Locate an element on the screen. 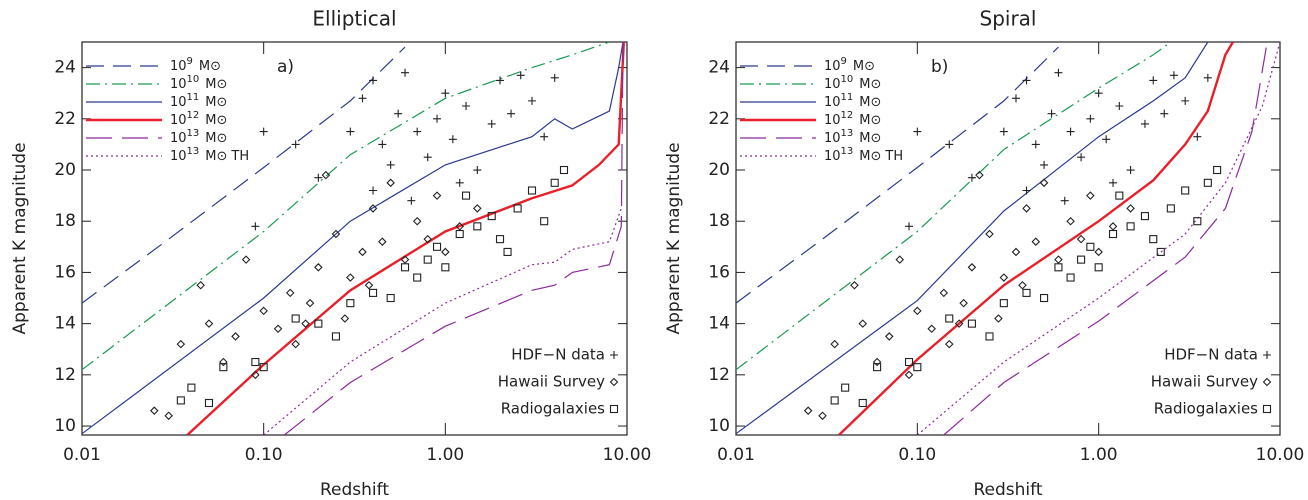 This screenshot has width=1308, height=500. legend-exp: 10 is located at coordinates (193, 79).